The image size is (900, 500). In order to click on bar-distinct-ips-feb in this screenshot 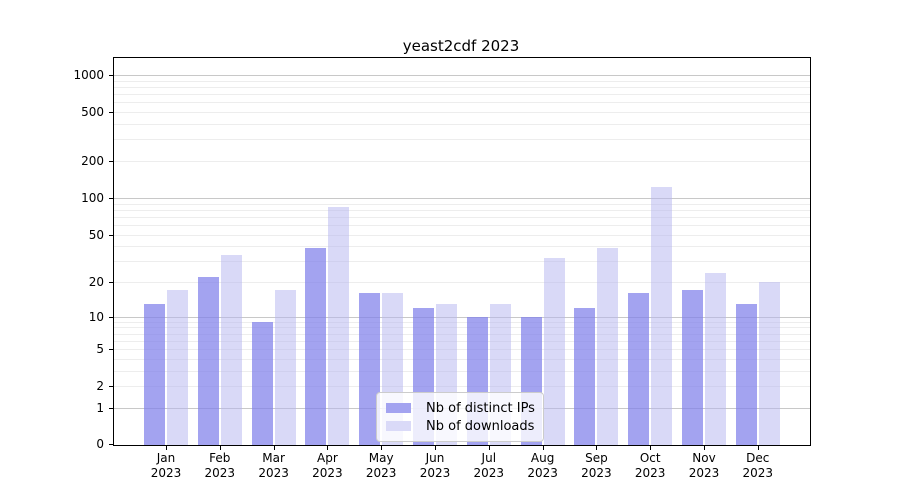, I will do `click(208, 361)`.